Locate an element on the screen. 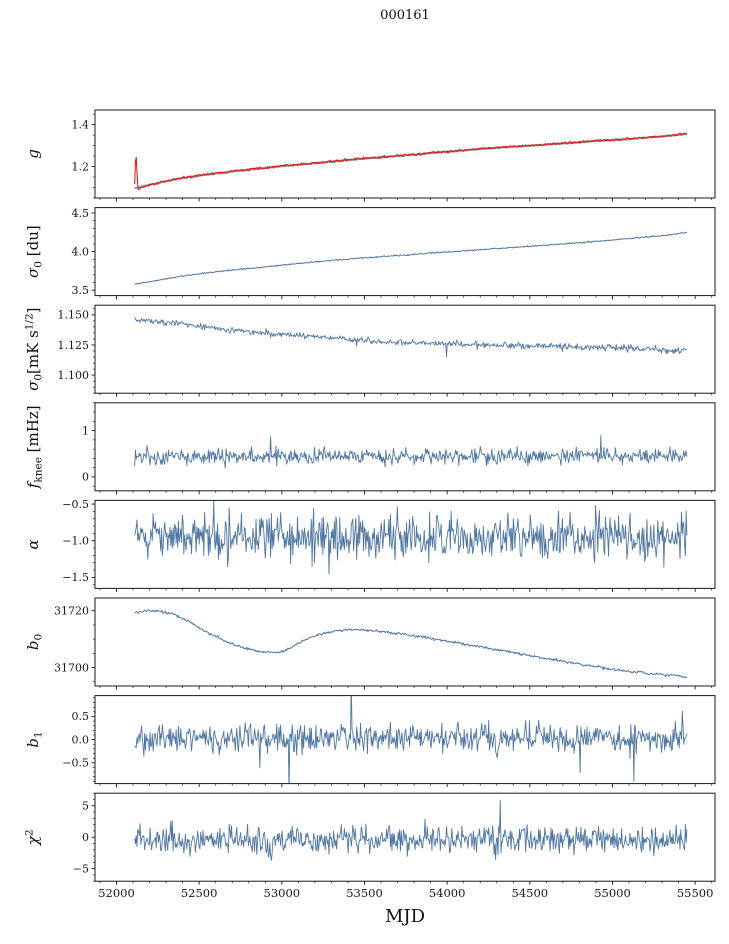 The width and height of the screenshot is (729, 944). sigma0-du-frame is located at coordinates (405, 252).